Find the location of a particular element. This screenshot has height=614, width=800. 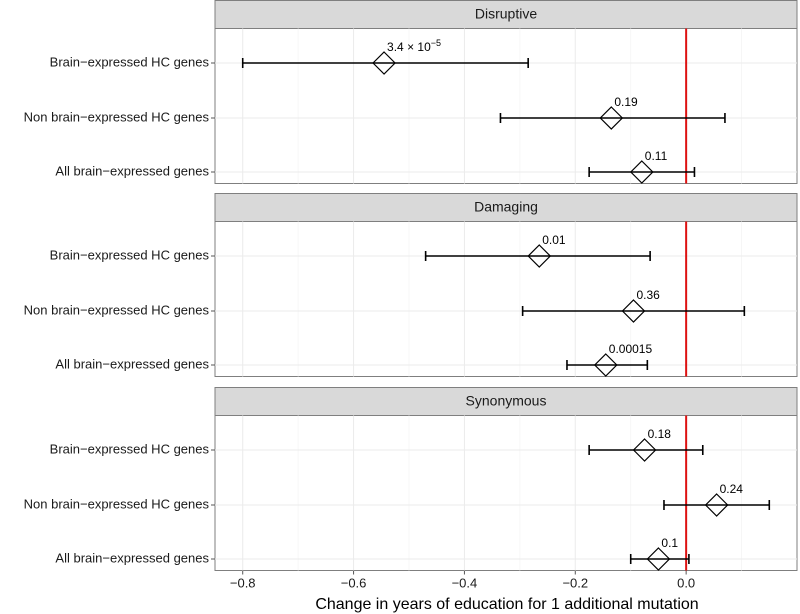

p-value-label: 0.19 is located at coordinates (626, 102).